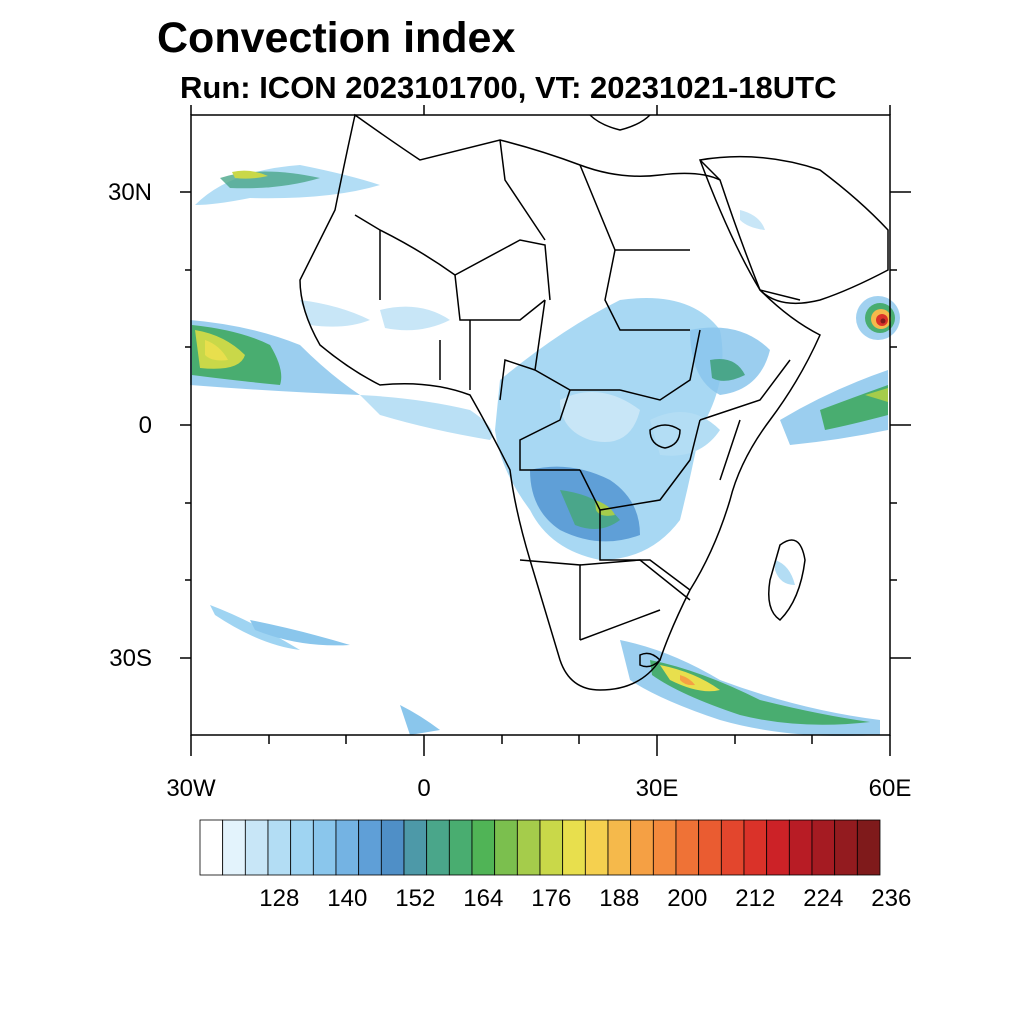 The width and height of the screenshot is (1024, 1024). What do you see at coordinates (750, 688) in the screenshot?
I see `patch-south-africa` at bounding box center [750, 688].